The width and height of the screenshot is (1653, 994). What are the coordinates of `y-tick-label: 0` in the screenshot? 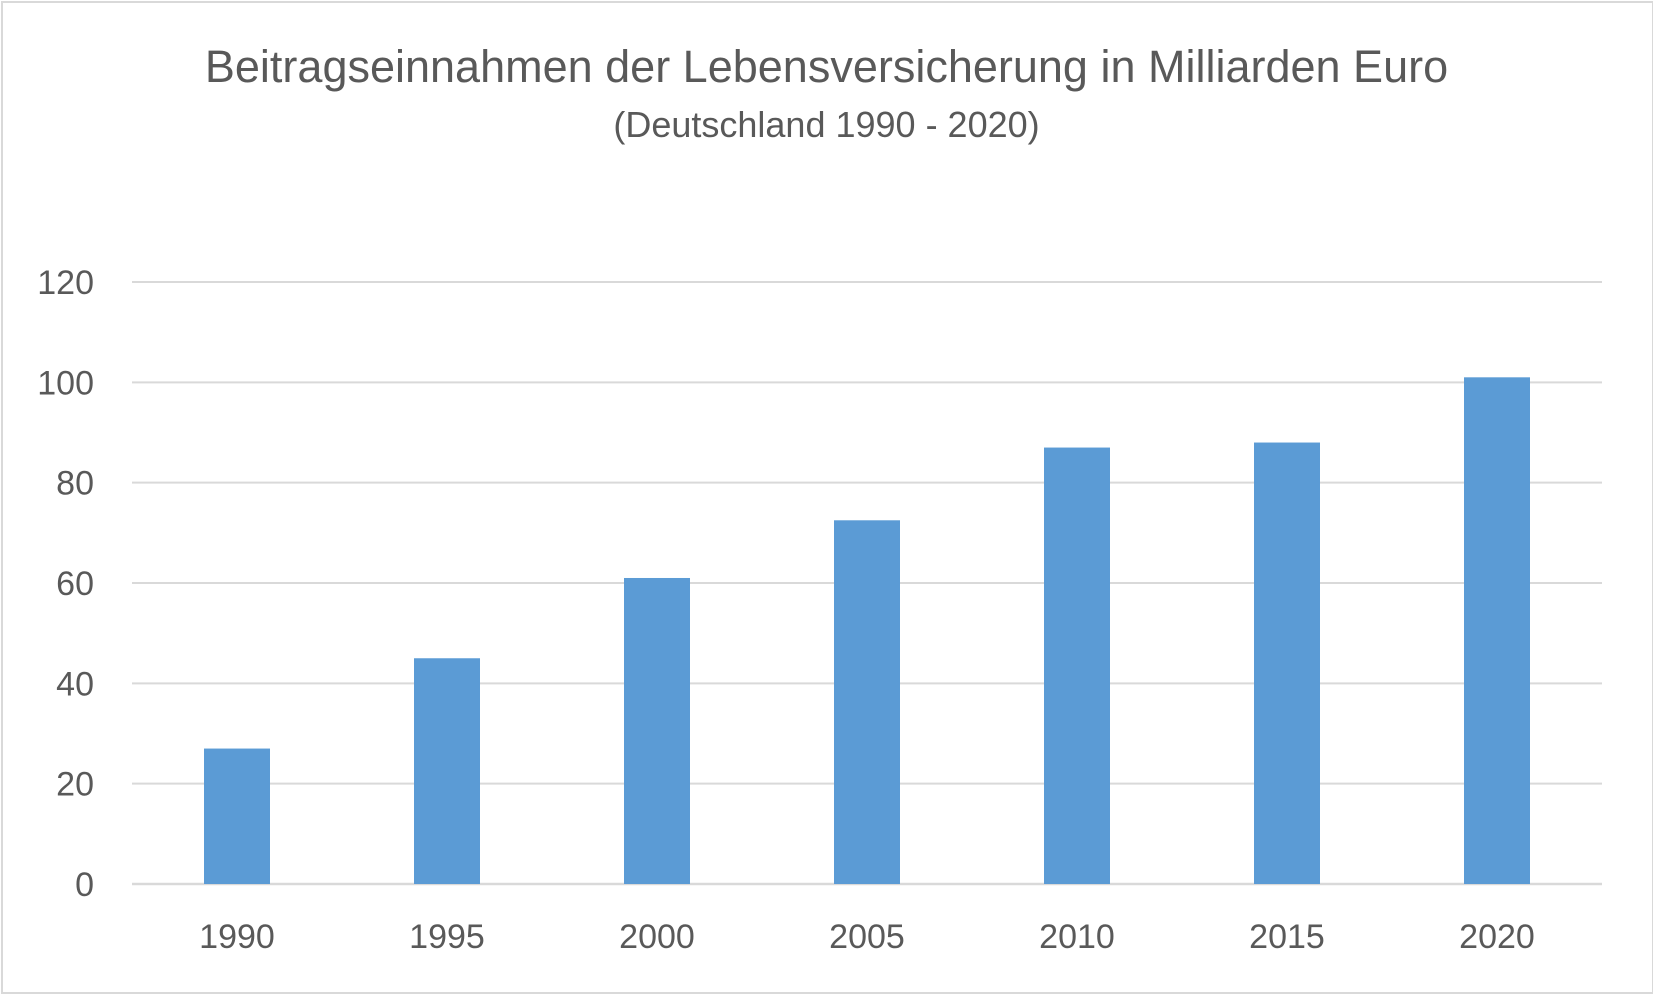 It's located at (84, 885).